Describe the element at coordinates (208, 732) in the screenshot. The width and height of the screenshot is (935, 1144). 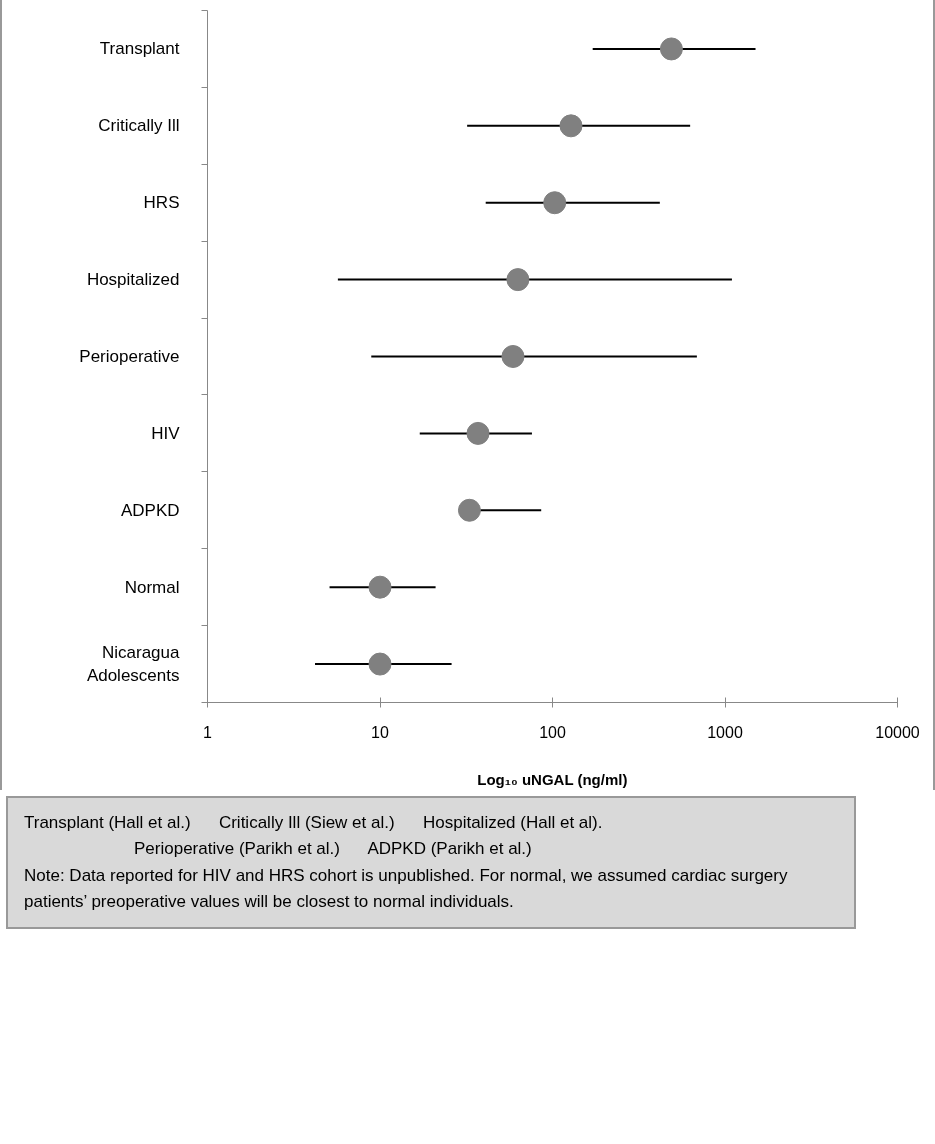
I see `x-tick-label: 1` at that location.